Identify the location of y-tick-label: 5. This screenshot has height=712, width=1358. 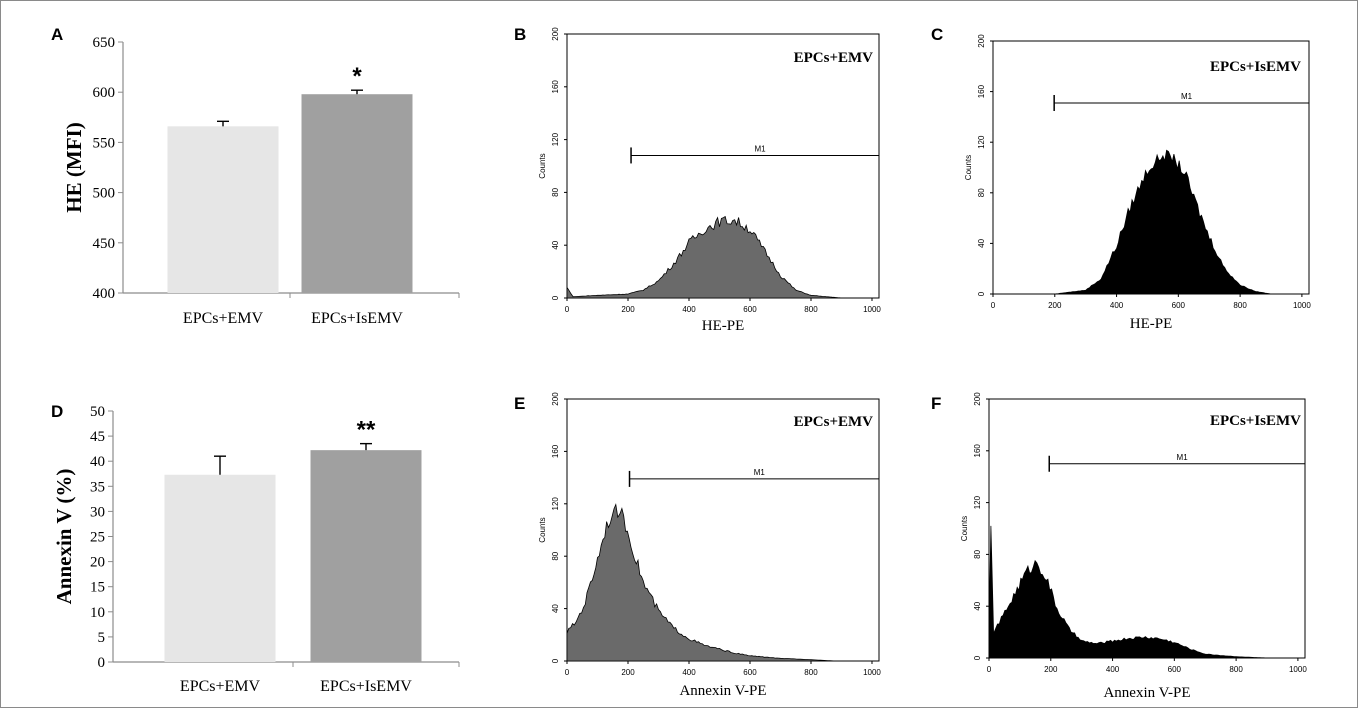
(102, 638).